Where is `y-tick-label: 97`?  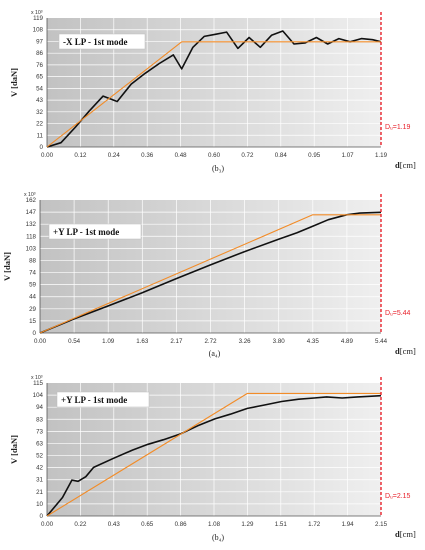
y-tick-label: 97 is located at coordinates (39, 41).